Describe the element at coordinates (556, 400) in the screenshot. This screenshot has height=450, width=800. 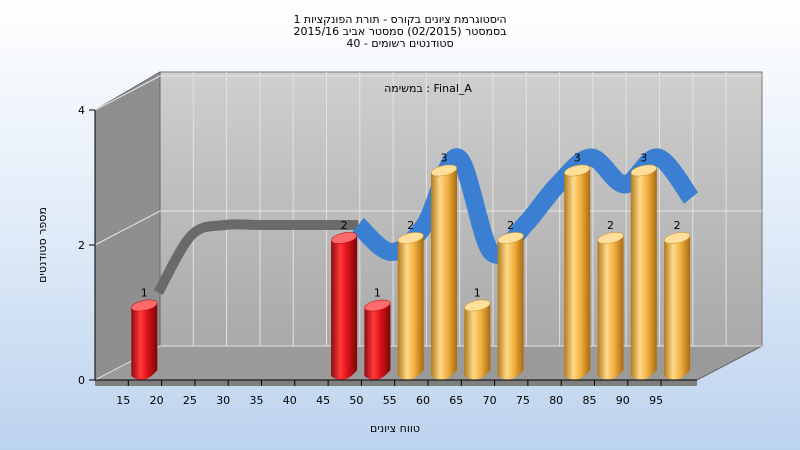
I see `x-tick-label: 80` at that location.